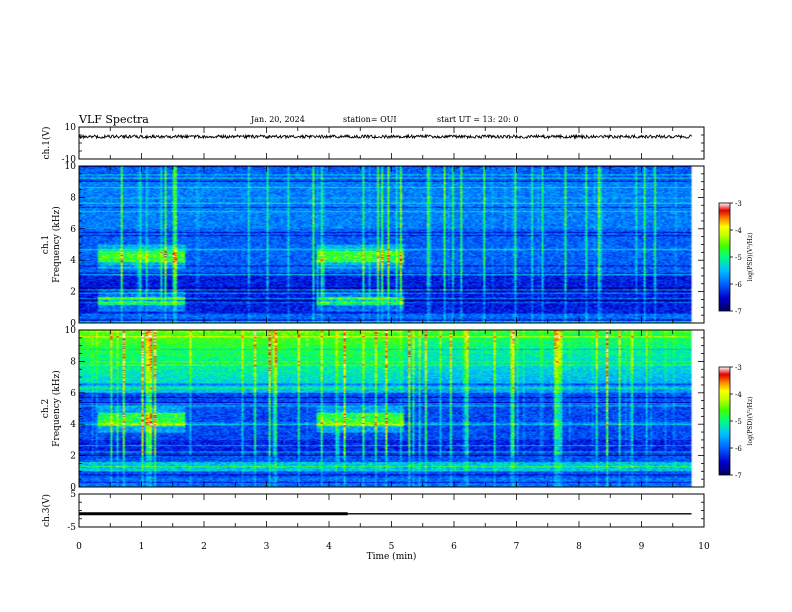 This screenshot has width=792, height=612. I want to click on ch2-spectrogram-ytick-label: 6, so click(73, 394).